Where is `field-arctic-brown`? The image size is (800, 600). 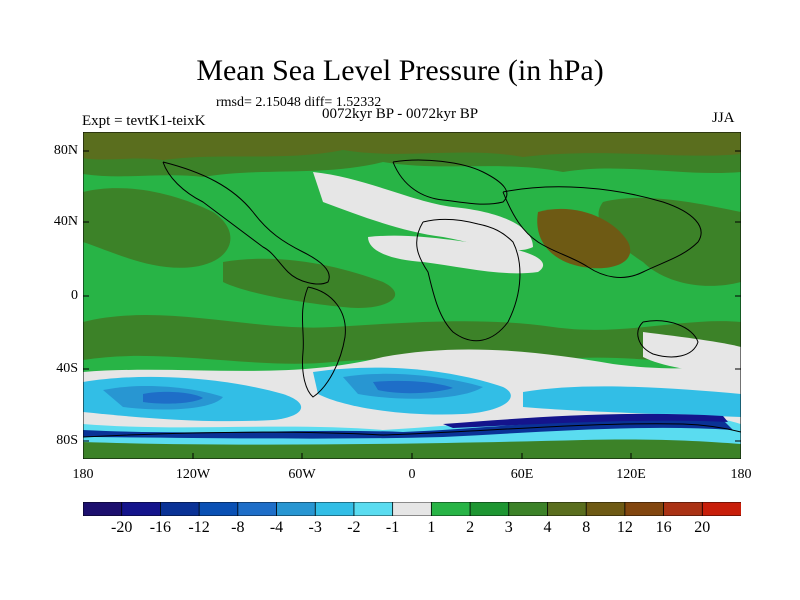
field-arctic-brown is located at coordinates (412, 146).